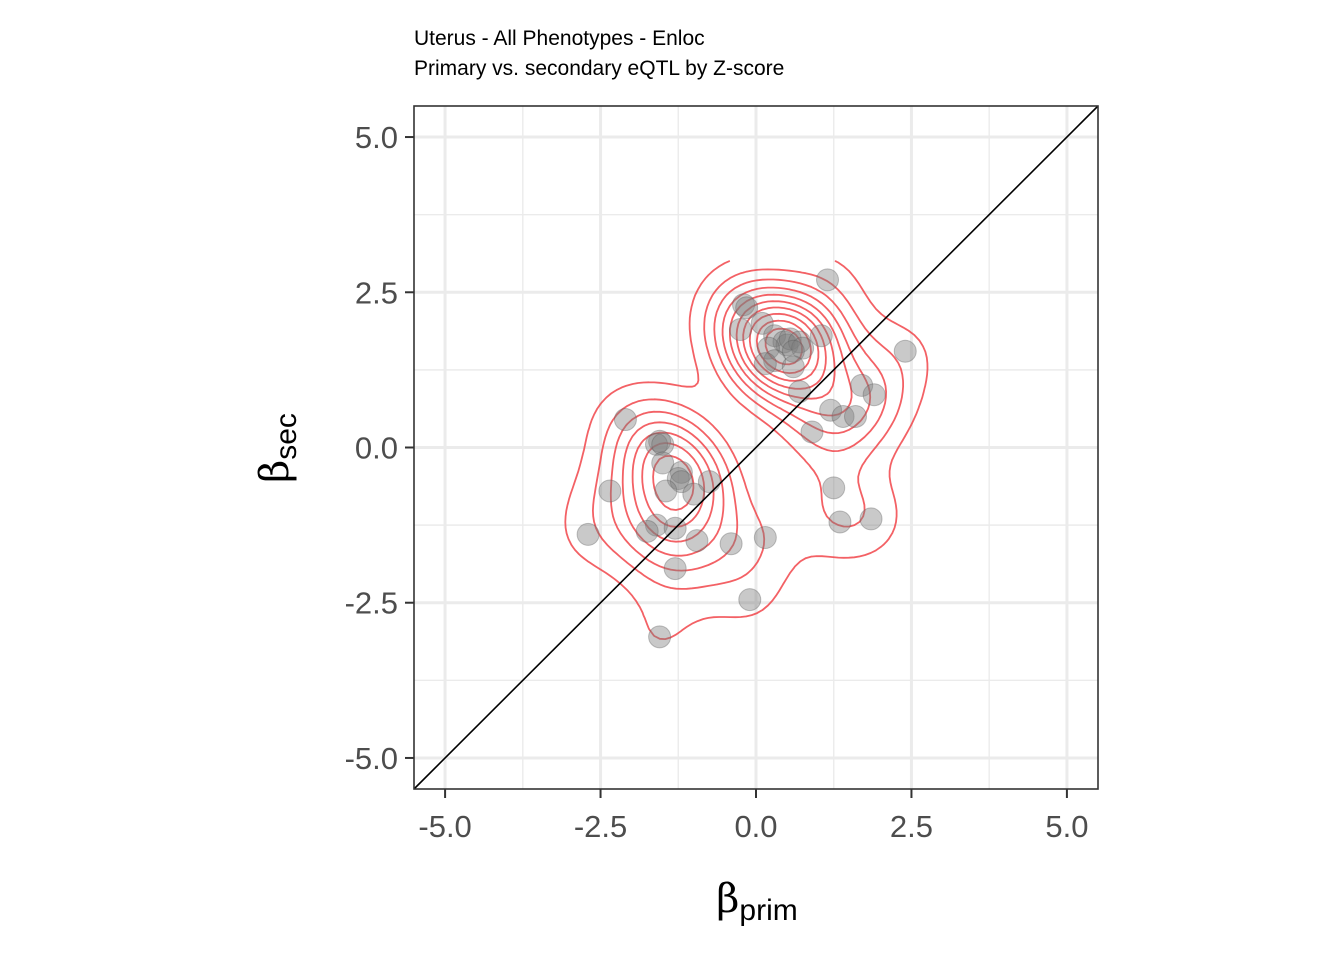  I want to click on x-axis-title: βprim, so click(756, 901).